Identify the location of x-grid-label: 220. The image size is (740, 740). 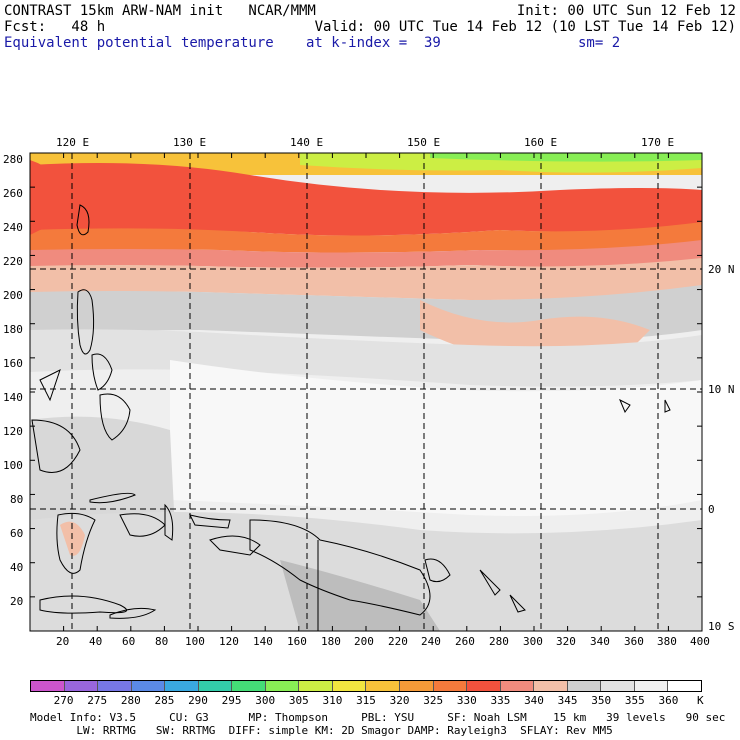
(398, 641).